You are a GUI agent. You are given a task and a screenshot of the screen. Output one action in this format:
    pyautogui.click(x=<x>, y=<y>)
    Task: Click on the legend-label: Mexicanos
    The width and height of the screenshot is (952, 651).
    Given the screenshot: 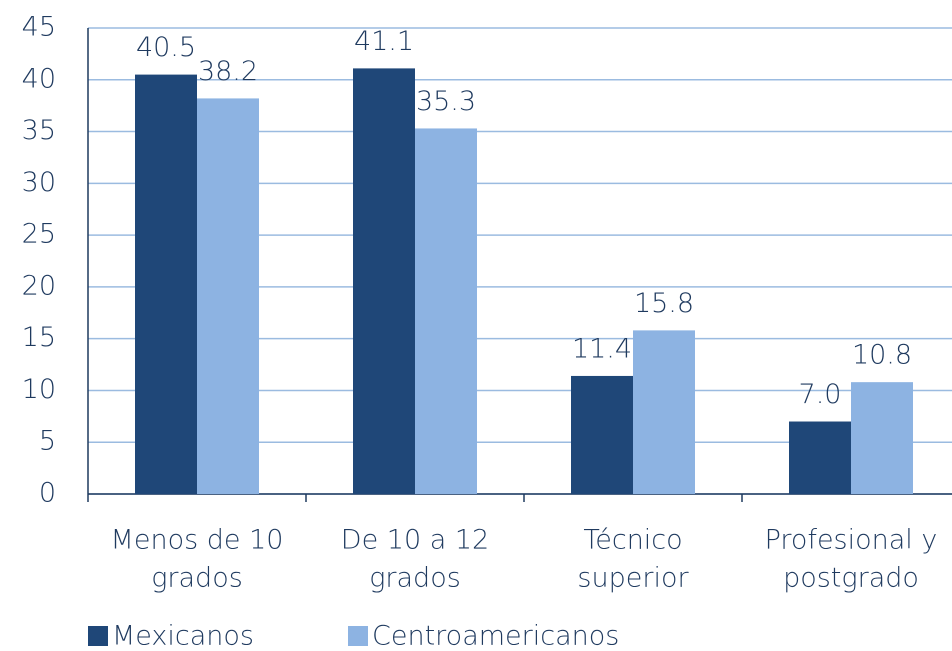 What is the action you would take?
    pyautogui.click(x=183, y=636)
    